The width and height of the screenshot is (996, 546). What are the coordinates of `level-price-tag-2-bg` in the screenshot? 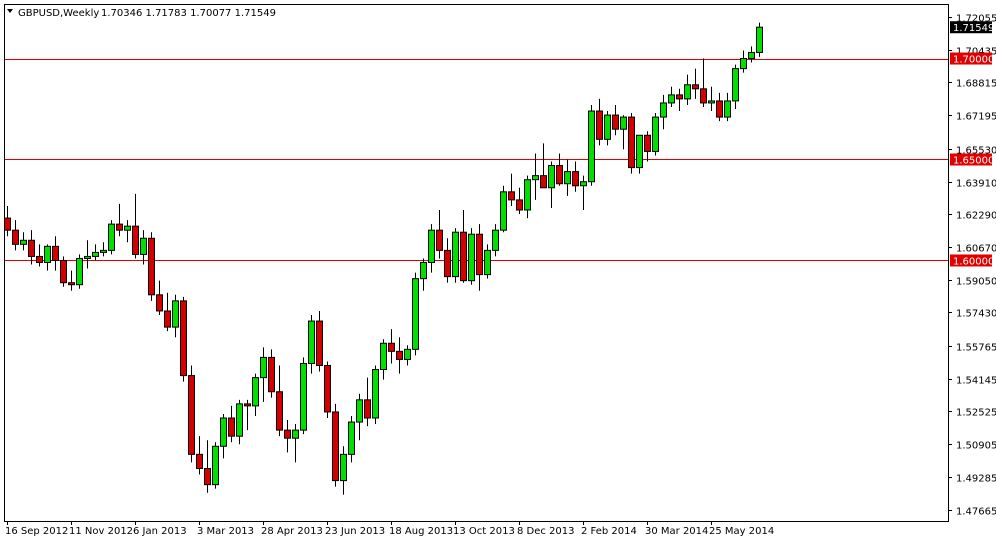 It's located at (971, 260).